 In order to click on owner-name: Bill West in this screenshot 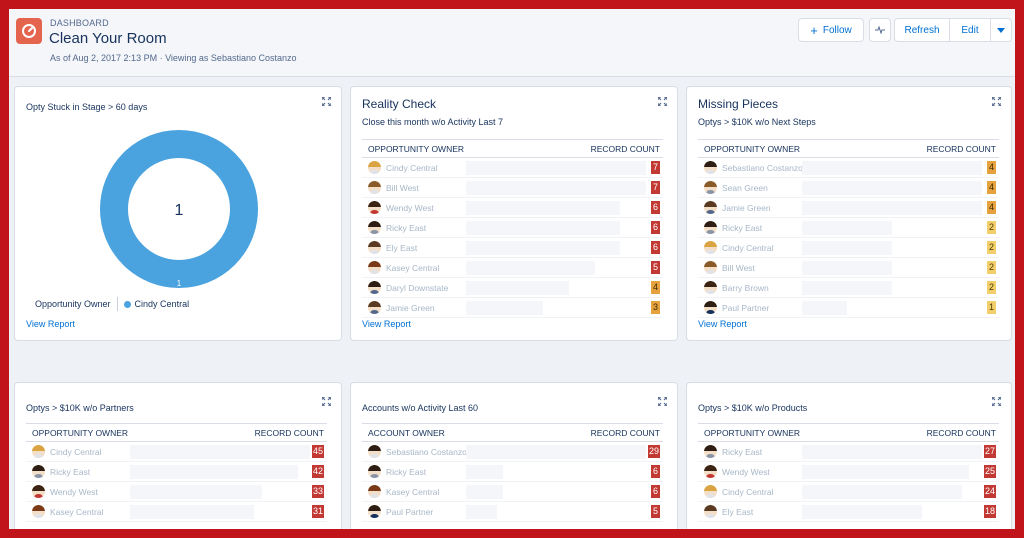, I will do `click(738, 268)`.